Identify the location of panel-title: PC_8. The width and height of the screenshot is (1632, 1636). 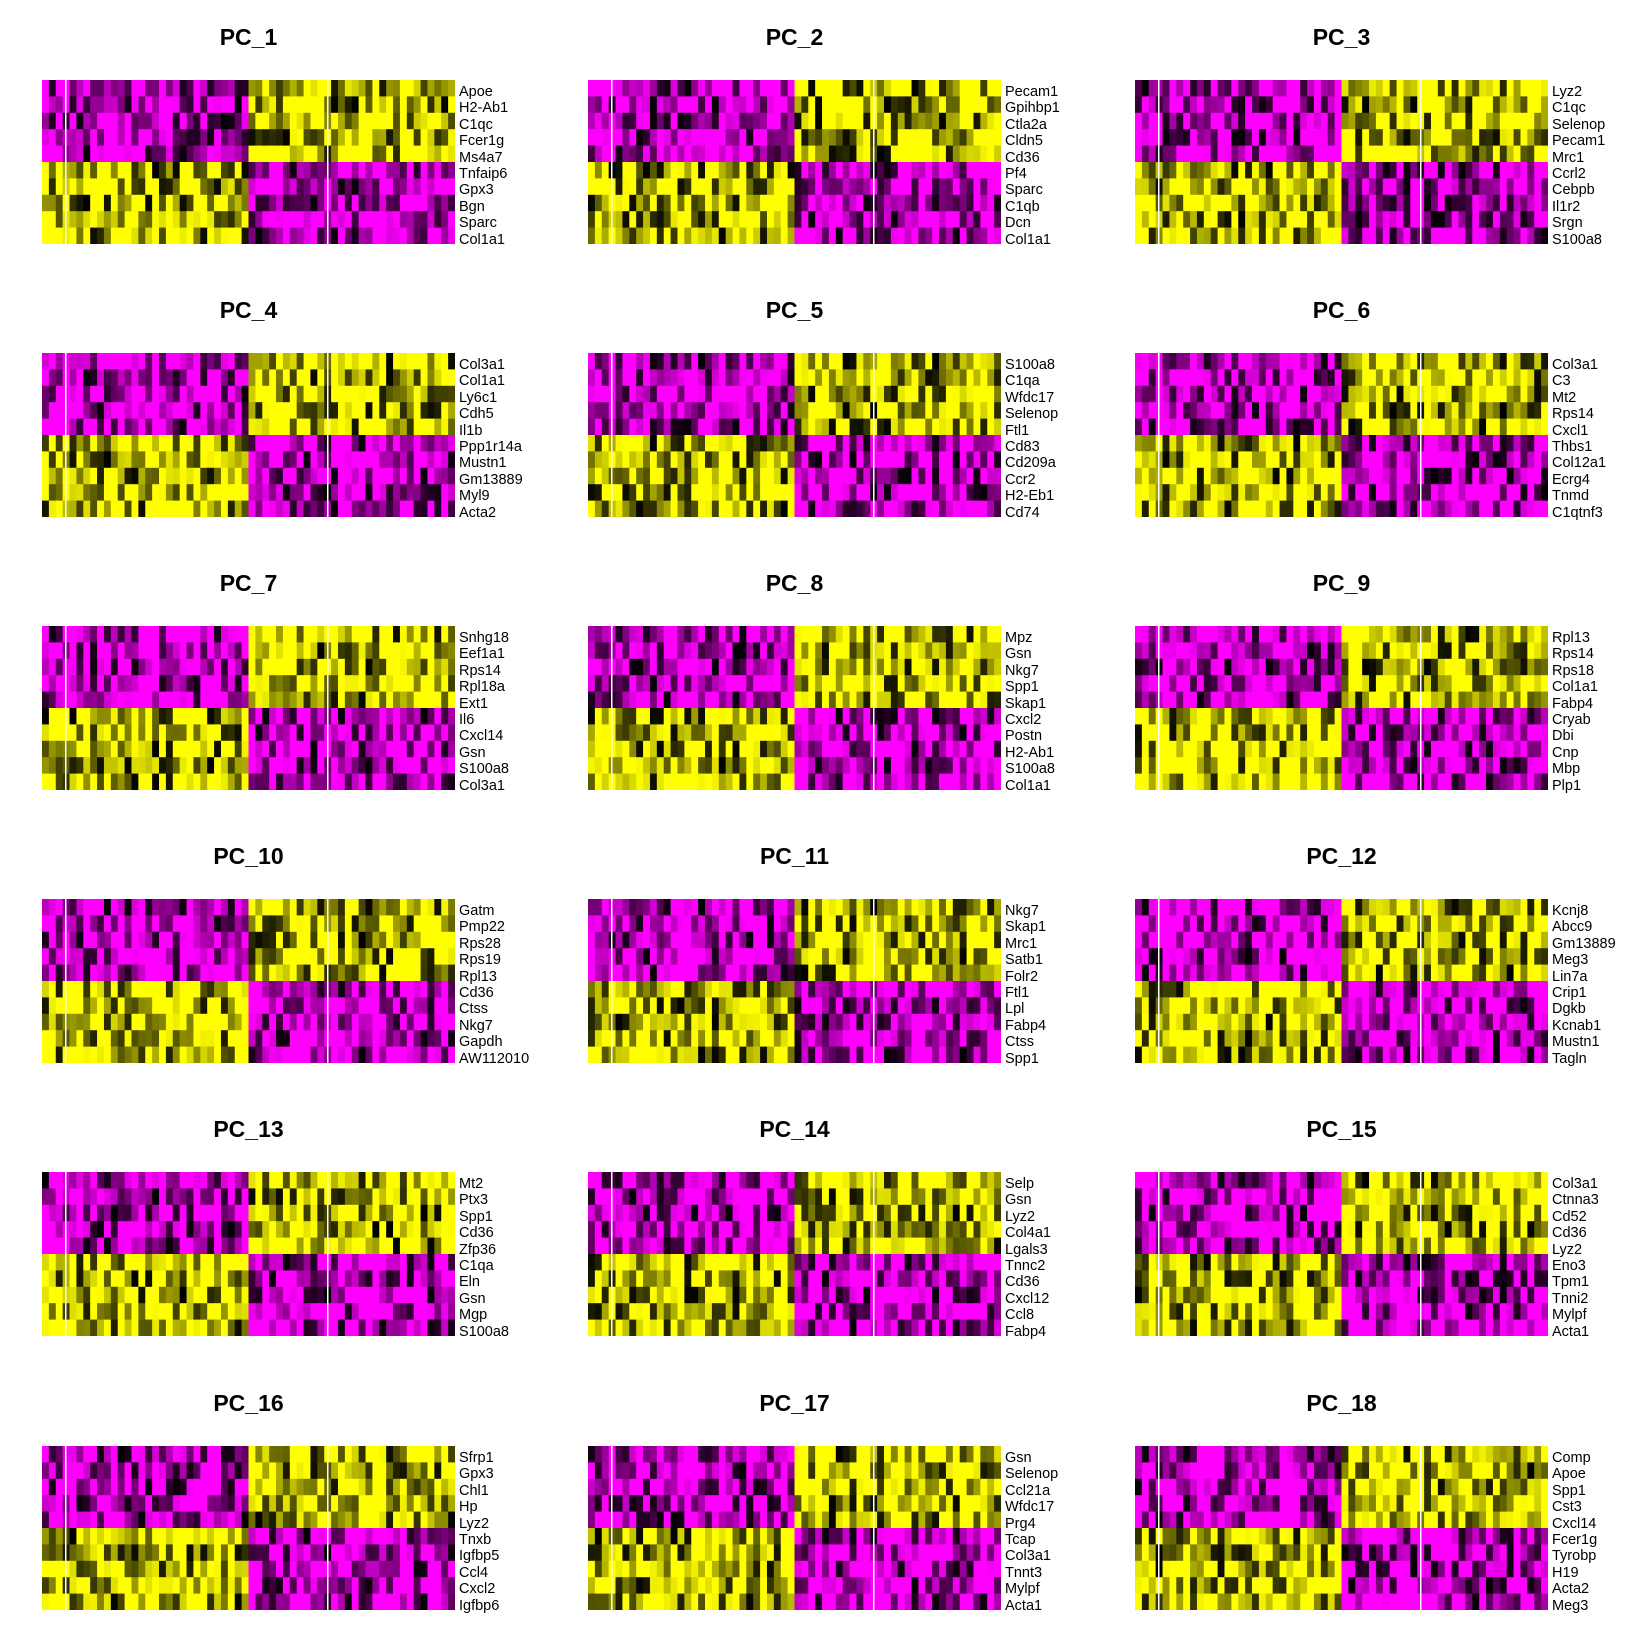
(794, 583).